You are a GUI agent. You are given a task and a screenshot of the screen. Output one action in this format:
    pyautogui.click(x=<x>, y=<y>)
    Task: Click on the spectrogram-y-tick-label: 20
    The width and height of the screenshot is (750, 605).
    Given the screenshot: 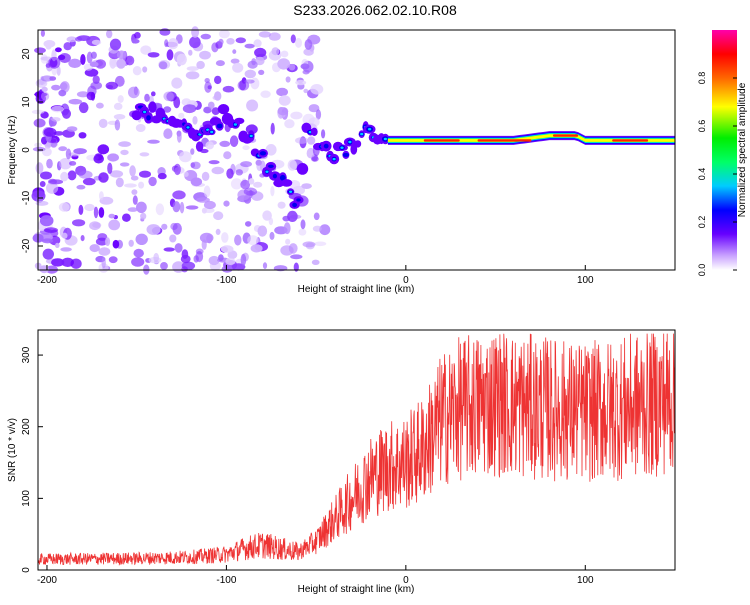 What is the action you would take?
    pyautogui.click(x=26, y=54)
    